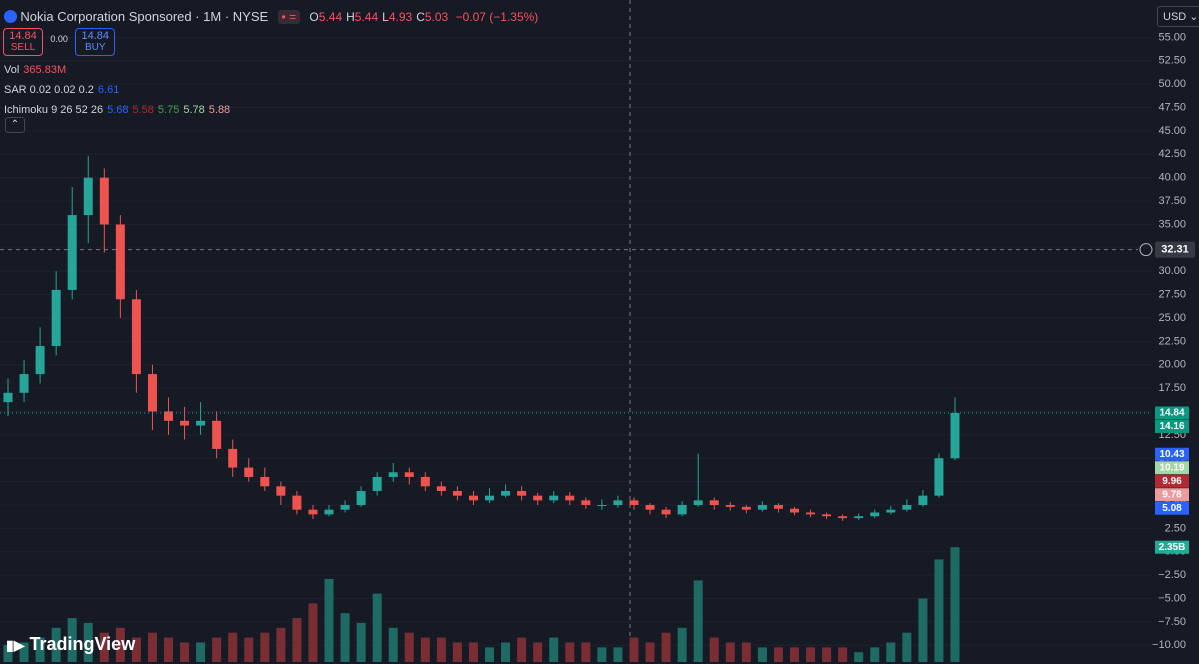 This screenshot has height=664, width=1199. What do you see at coordinates (23, 47) in the screenshot?
I see `sell-label: SELL` at bounding box center [23, 47].